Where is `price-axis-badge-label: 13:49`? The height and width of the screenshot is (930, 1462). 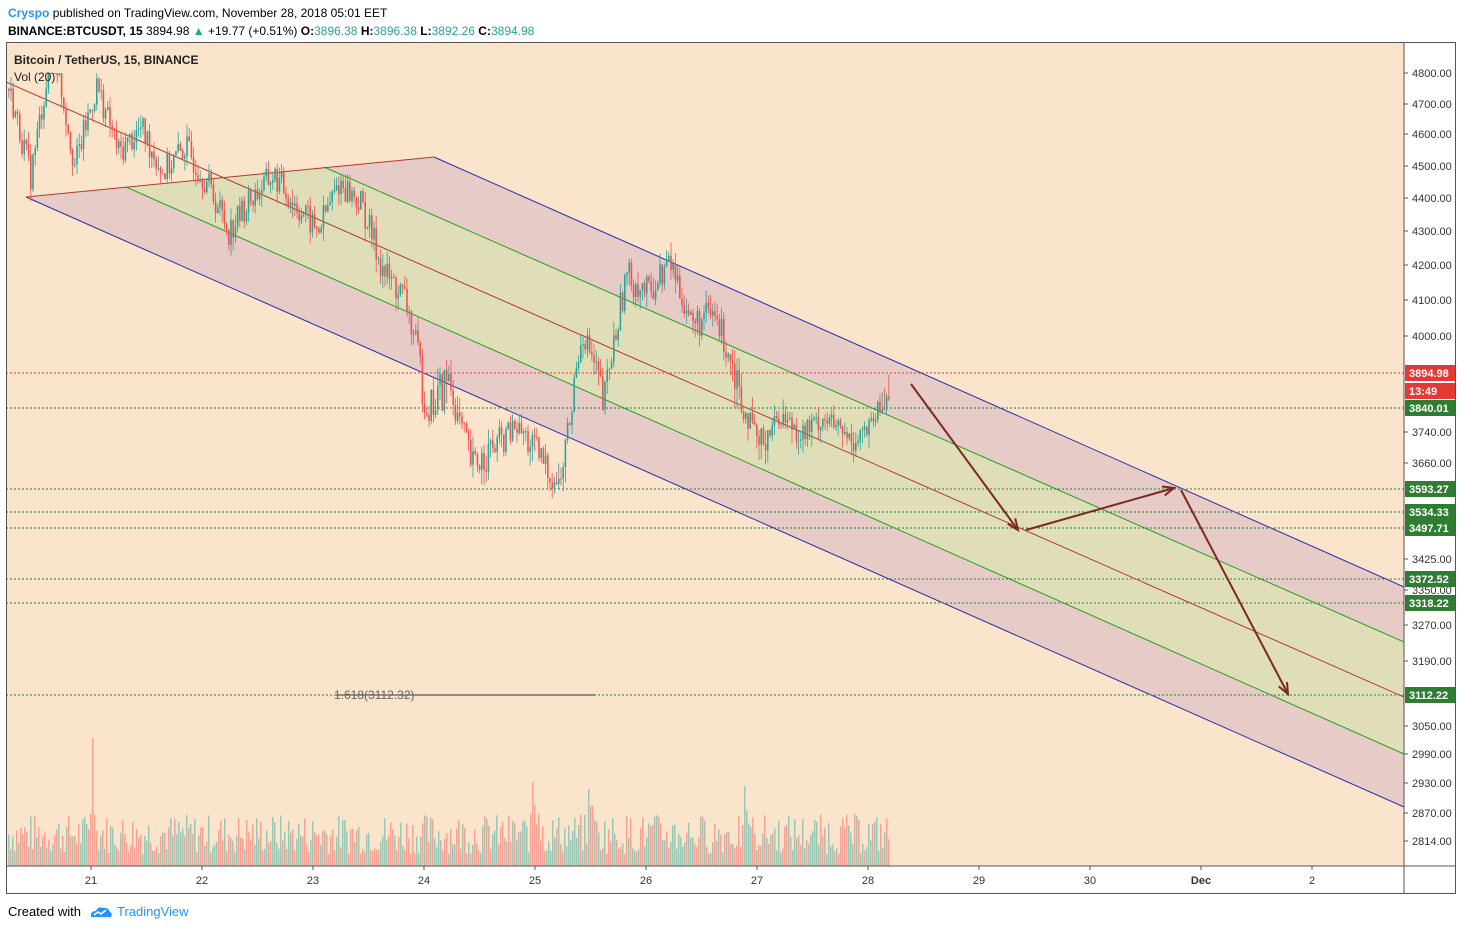
price-axis-badge-label: 13:49 is located at coordinates (1423, 392).